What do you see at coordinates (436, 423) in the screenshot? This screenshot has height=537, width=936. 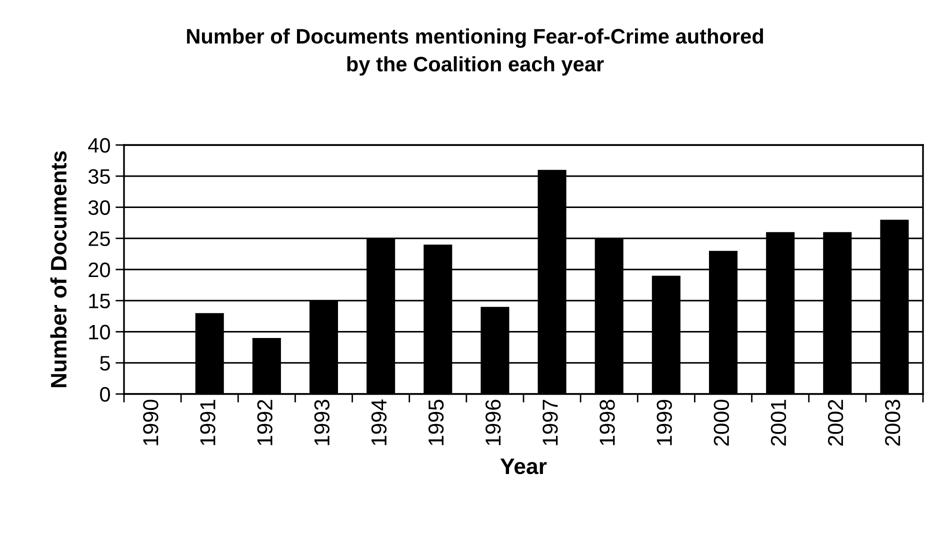 I see `x-tick-label: 1995` at bounding box center [436, 423].